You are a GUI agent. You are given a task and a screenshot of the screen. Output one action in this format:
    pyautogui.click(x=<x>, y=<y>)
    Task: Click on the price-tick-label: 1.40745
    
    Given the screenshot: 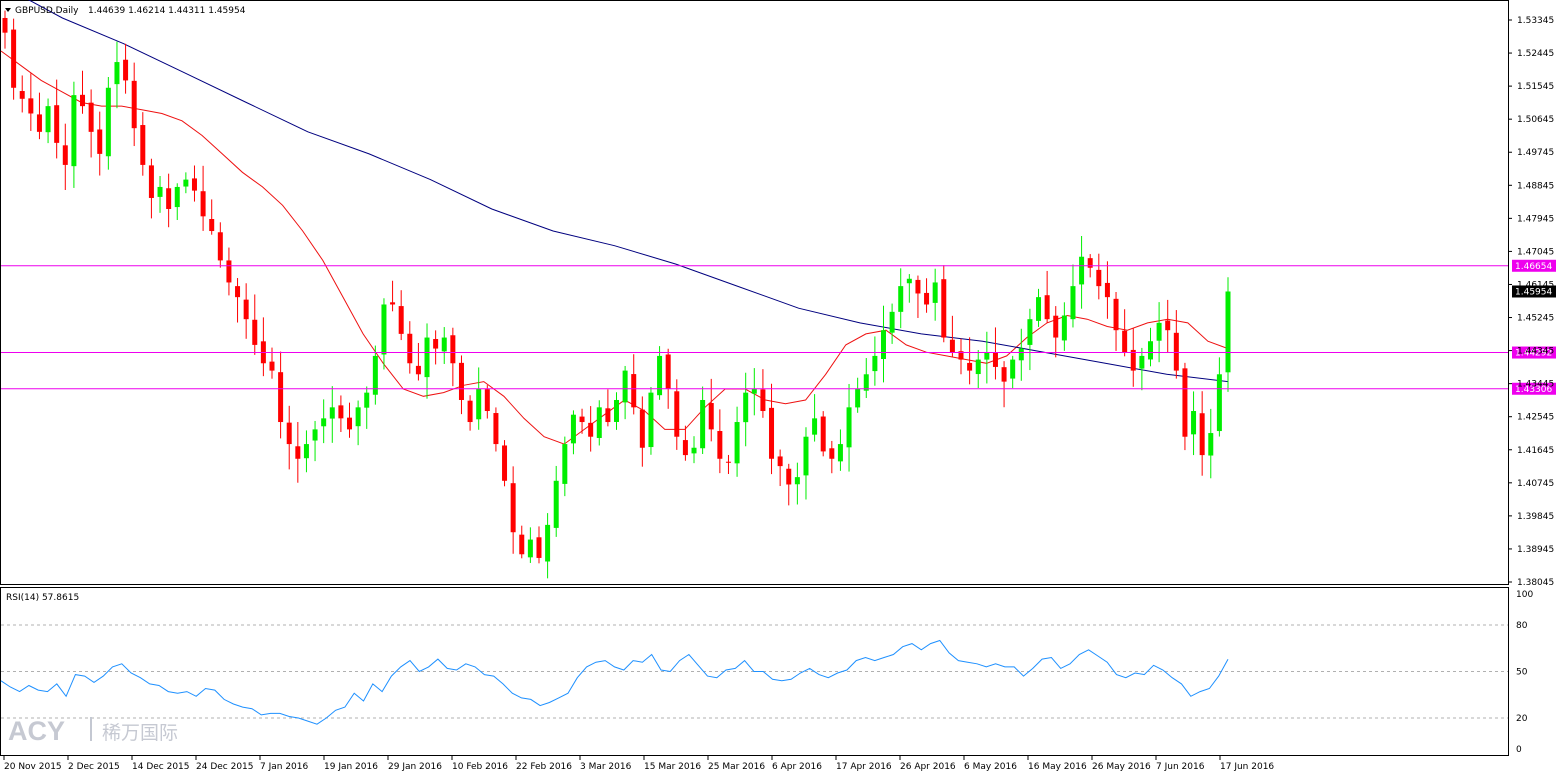 What is the action you would take?
    pyautogui.click(x=1535, y=484)
    